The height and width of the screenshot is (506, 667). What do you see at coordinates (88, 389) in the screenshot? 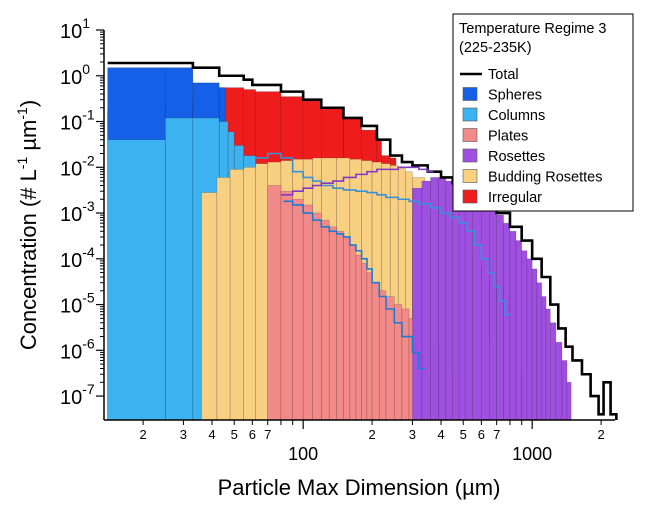
I see `y-tick-label-exp: -7` at bounding box center [88, 389].